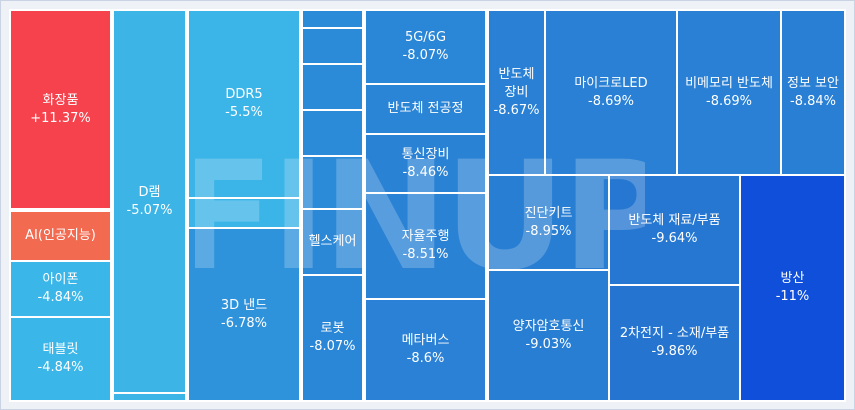 Image resolution: width=855 pixels, height=410 pixels. What do you see at coordinates (332, 328) in the screenshot?
I see `tile-name: 로봇` at bounding box center [332, 328].